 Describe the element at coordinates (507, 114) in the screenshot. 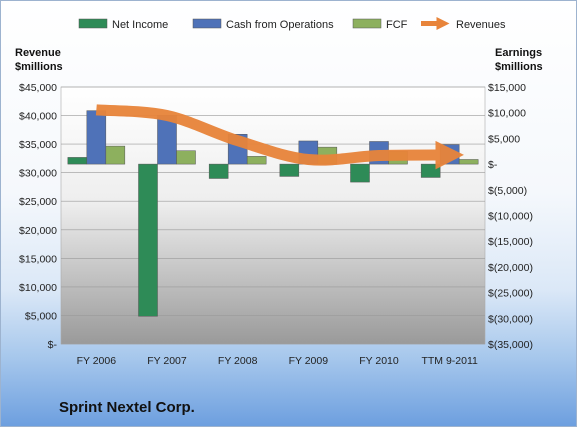

I see `right-tick-label: $10,000` at that location.